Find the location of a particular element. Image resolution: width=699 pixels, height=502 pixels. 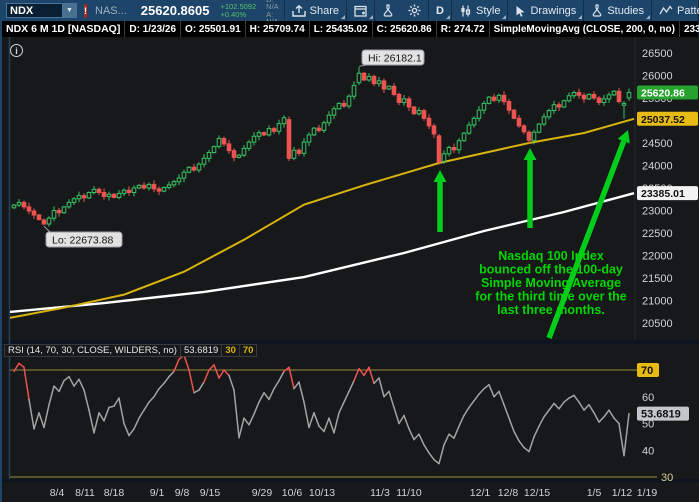

study-value-sma200: 23385.01 is located at coordinates (689, 29).